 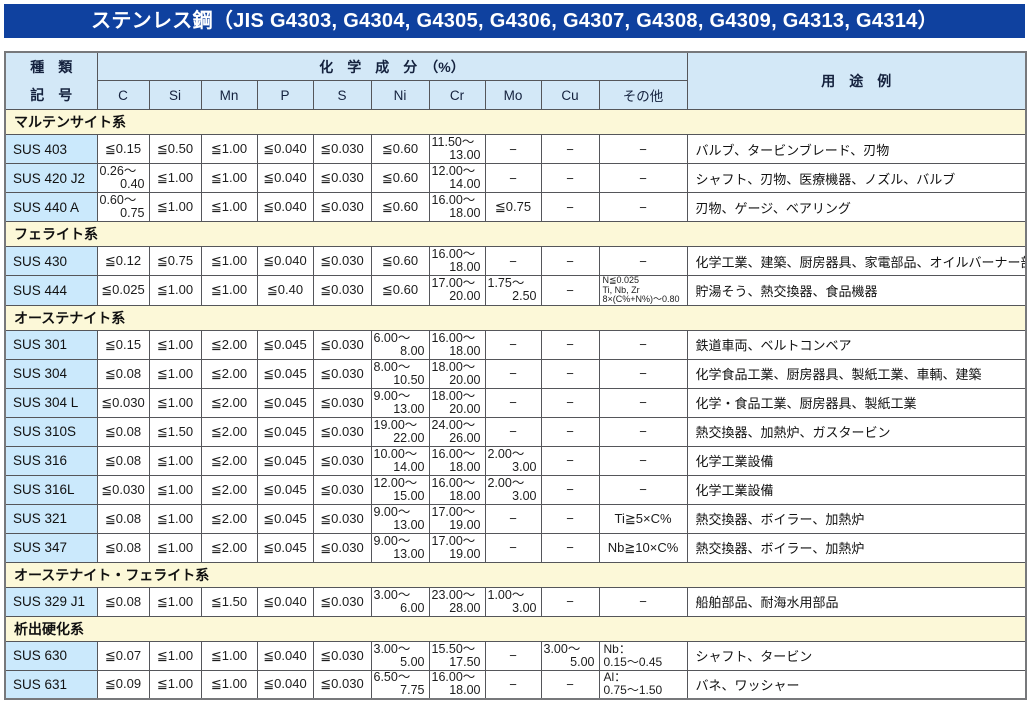 I want to click on element-header-4: S, so click(x=342, y=95).